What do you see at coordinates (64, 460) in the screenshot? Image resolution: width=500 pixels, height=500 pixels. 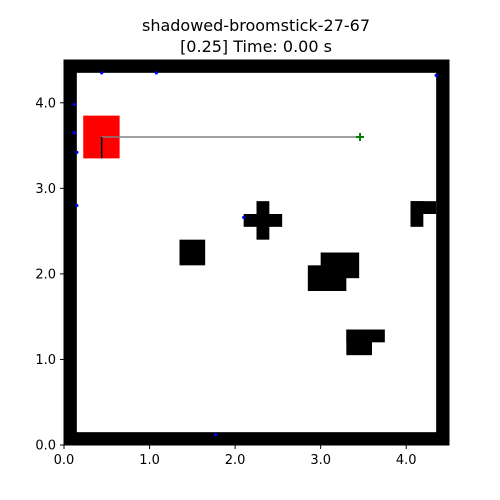 I see `x-tick-label-0: 0.0` at bounding box center [64, 460].